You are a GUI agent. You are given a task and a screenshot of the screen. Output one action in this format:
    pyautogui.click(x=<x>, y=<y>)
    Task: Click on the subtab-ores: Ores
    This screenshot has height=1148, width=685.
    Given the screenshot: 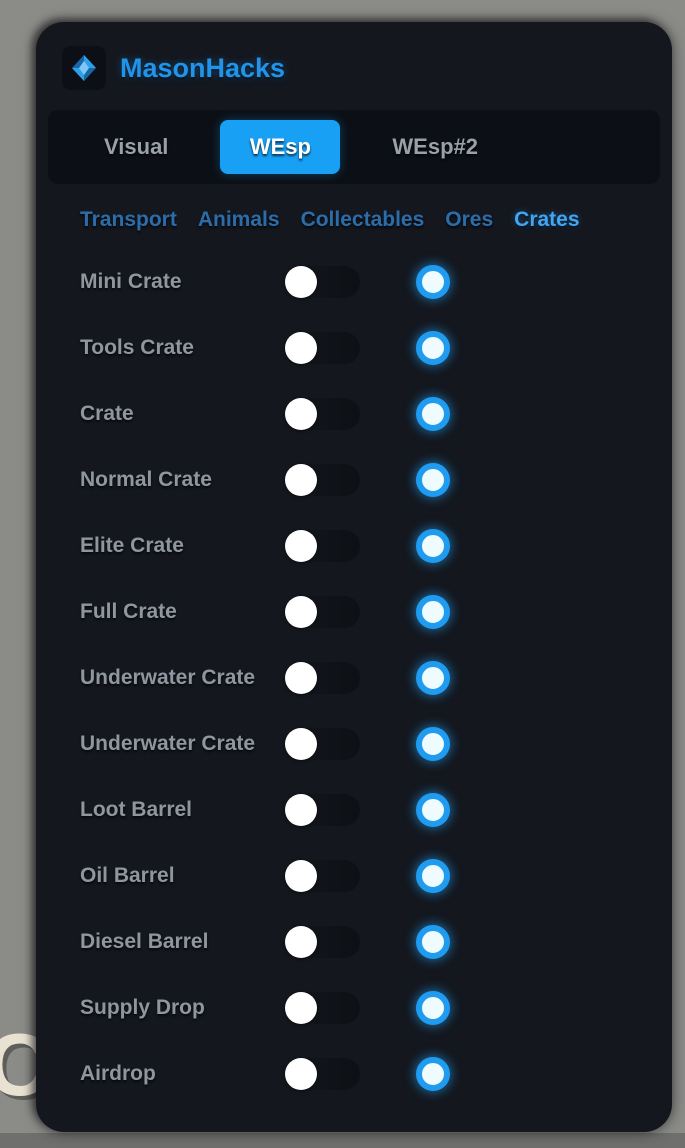 What is the action you would take?
    pyautogui.click(x=469, y=220)
    